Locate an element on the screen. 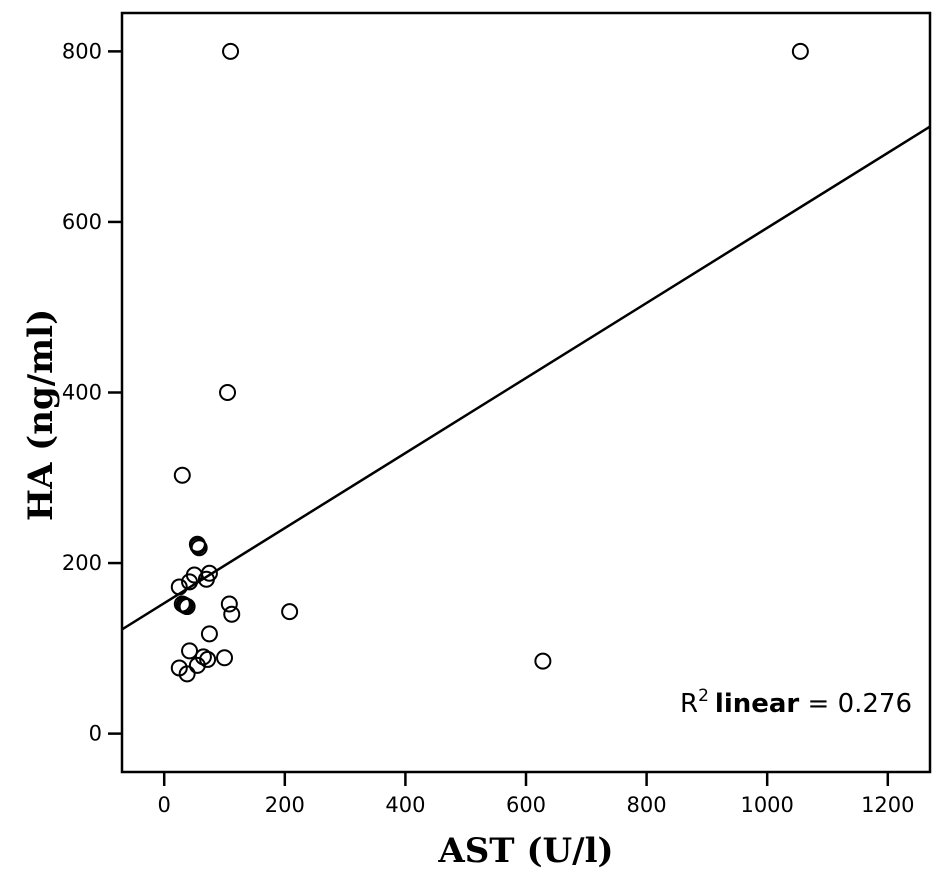 The height and width of the screenshot is (879, 945). x-tick-label: 200 is located at coordinates (285, 805).